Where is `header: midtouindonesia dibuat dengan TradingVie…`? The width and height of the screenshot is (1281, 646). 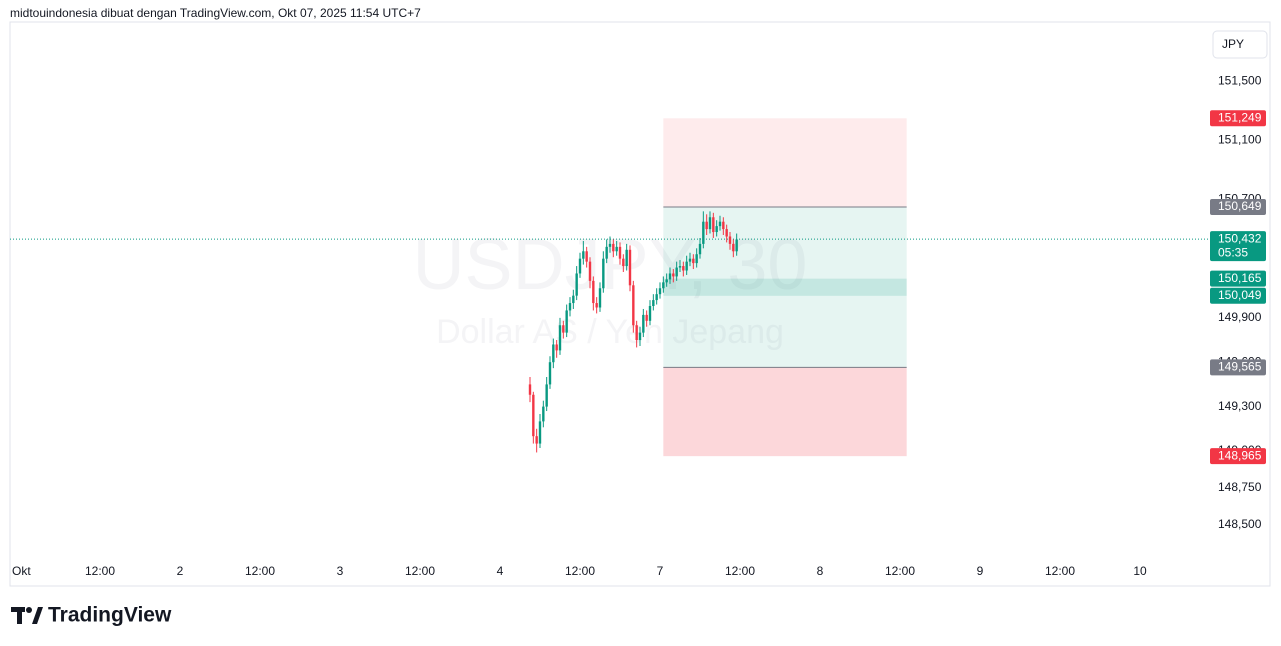
header: midtouindonesia dibuat dengan TradingVie… is located at coordinates (215, 13).